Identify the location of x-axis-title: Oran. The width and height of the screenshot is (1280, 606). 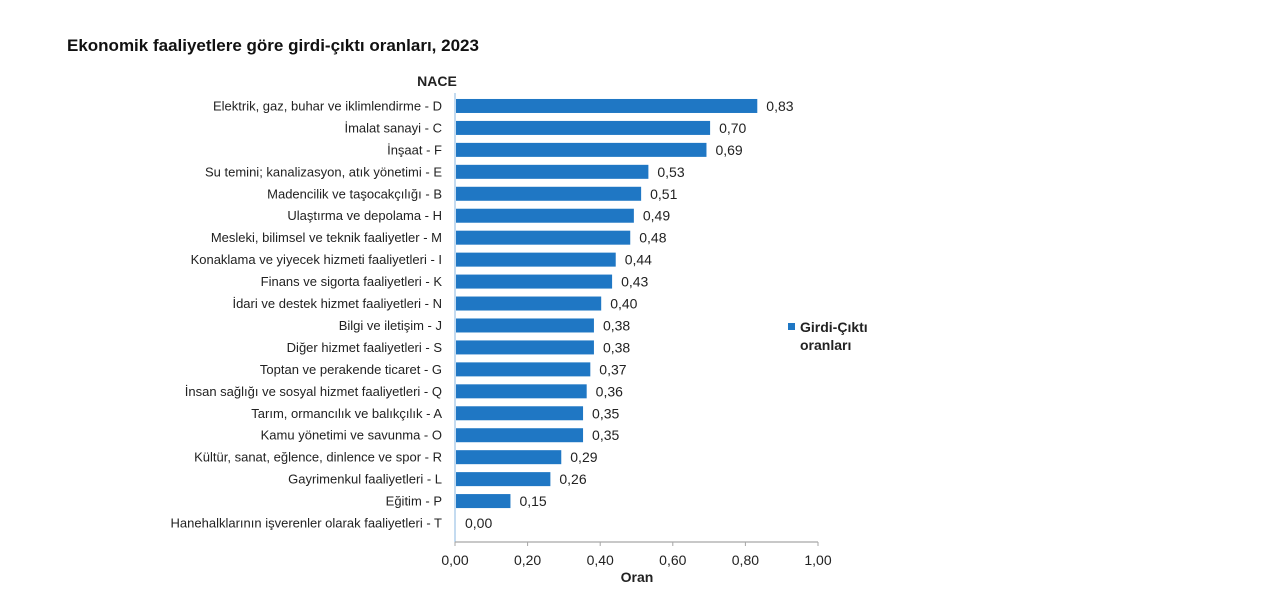
(637, 577).